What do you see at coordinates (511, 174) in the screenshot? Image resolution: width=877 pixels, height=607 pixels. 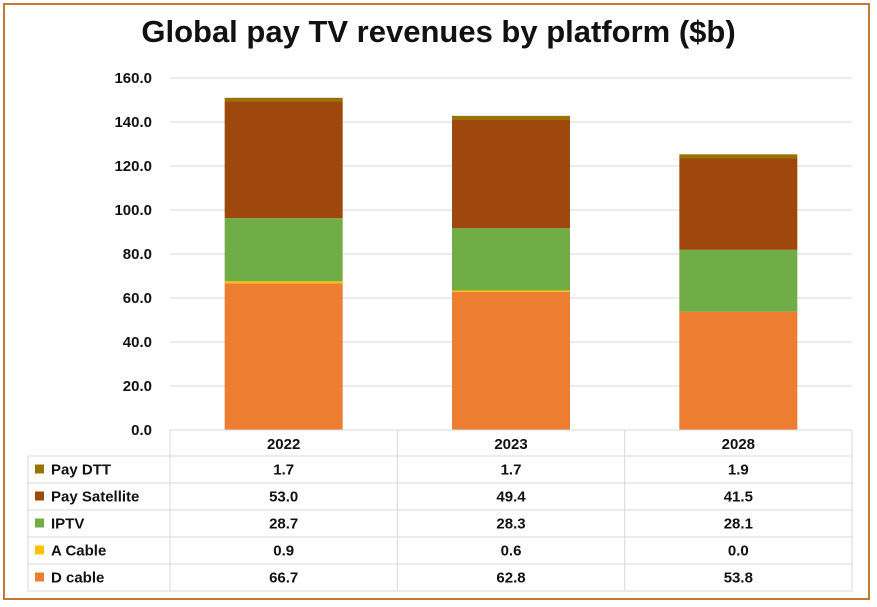 I see `bar-2023-pay-satellite` at bounding box center [511, 174].